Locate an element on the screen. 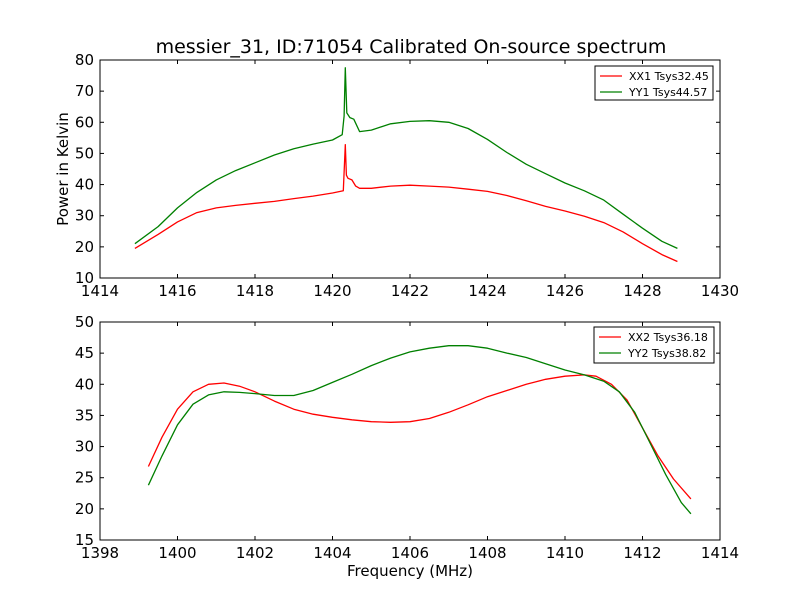  x-tick-label: 1428 is located at coordinates (642, 291).